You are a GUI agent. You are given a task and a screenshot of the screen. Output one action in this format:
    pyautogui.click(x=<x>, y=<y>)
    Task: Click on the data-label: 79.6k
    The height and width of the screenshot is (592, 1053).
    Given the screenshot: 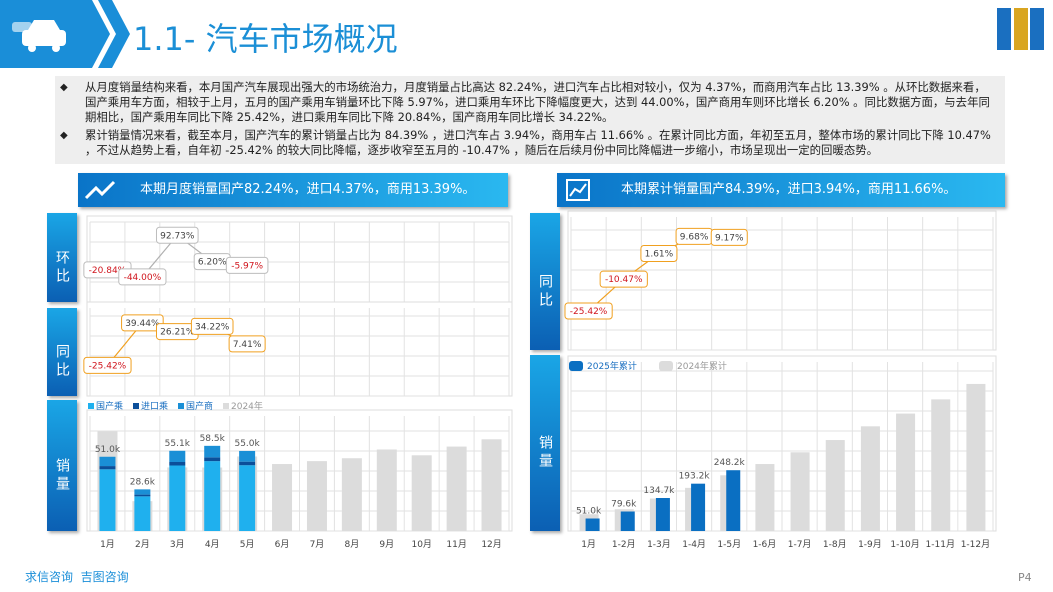 What is the action you would take?
    pyautogui.click(x=624, y=505)
    